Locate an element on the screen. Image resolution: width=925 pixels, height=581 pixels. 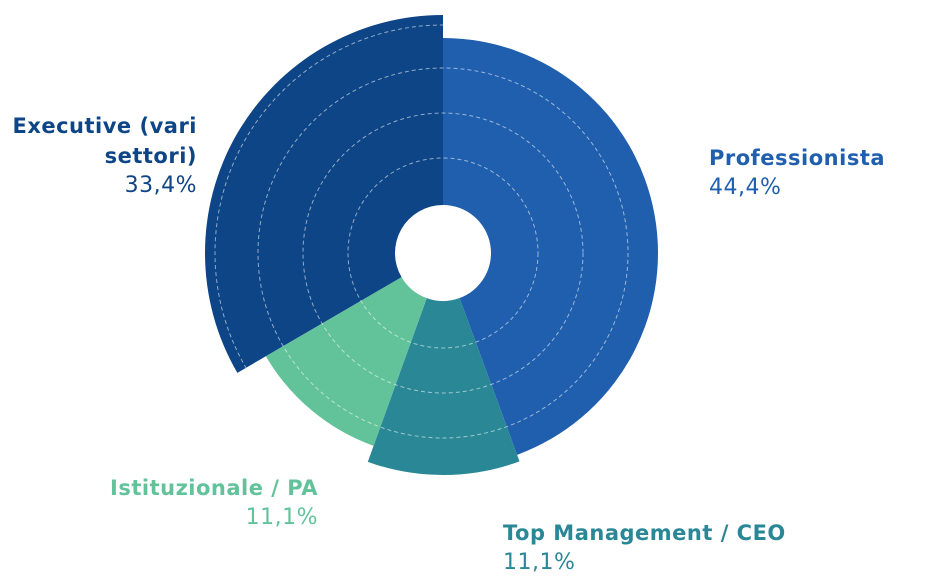
slice-label: Executive (vari settori) 33,4% is located at coordinates (98, 156).